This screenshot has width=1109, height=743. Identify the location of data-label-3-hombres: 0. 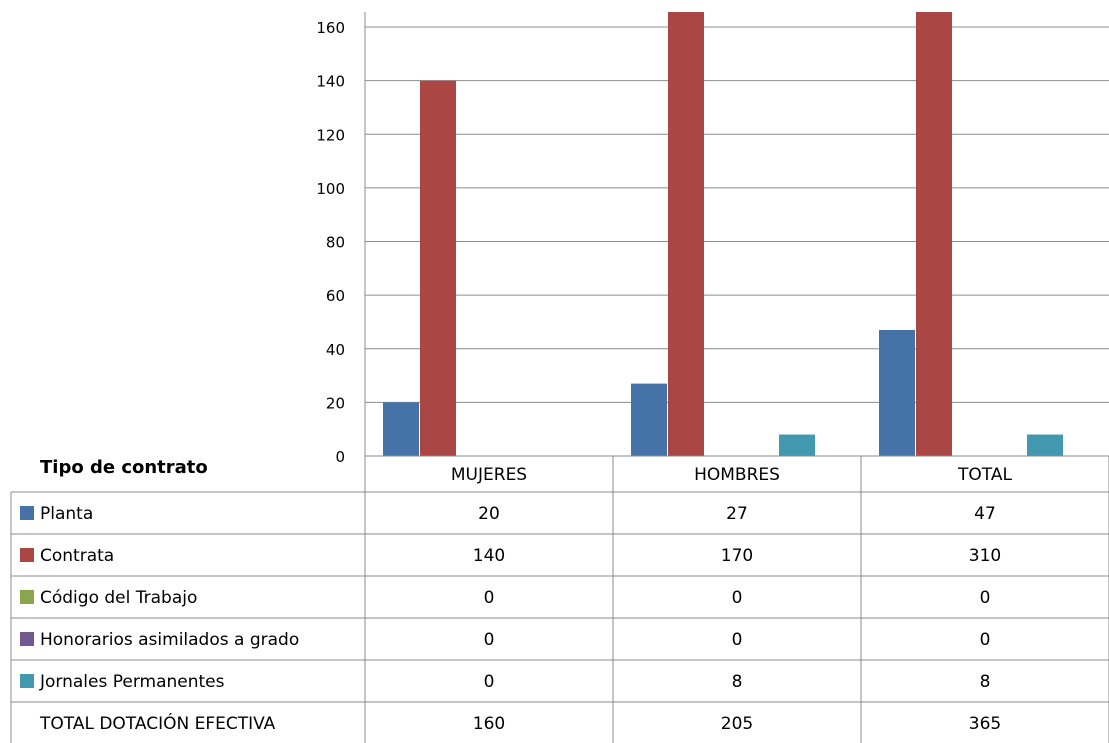
(737, 598).